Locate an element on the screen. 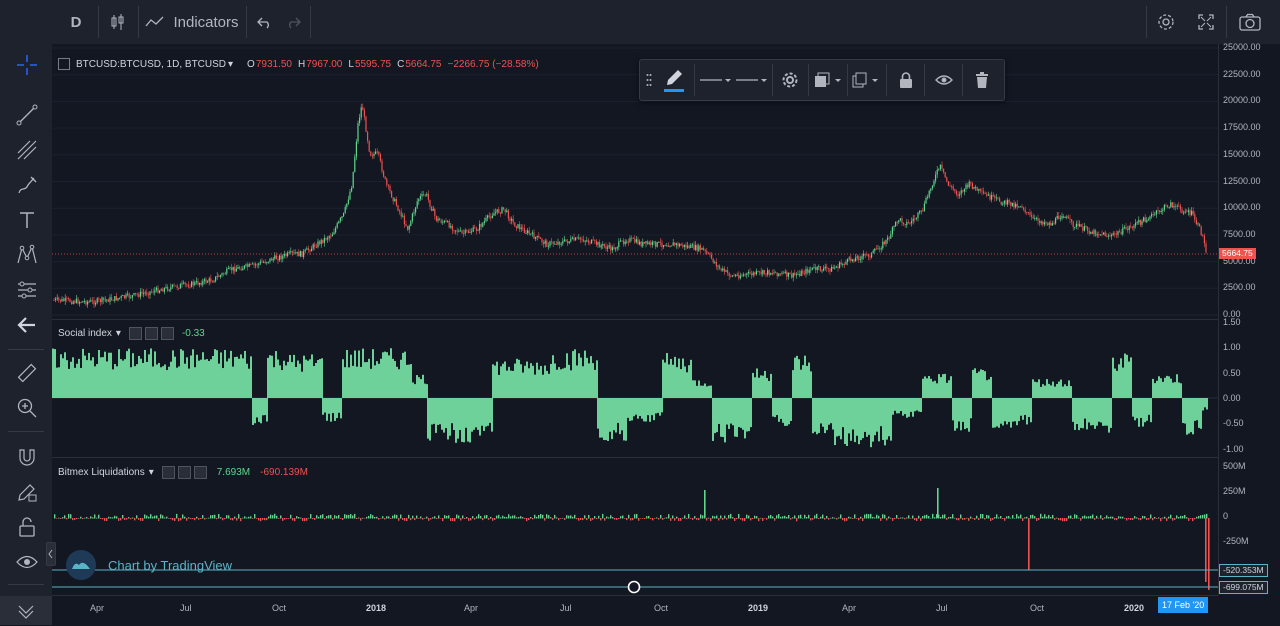 The height and width of the screenshot is (626, 1280). hide-drawings-tool is located at coordinates (27, 562).